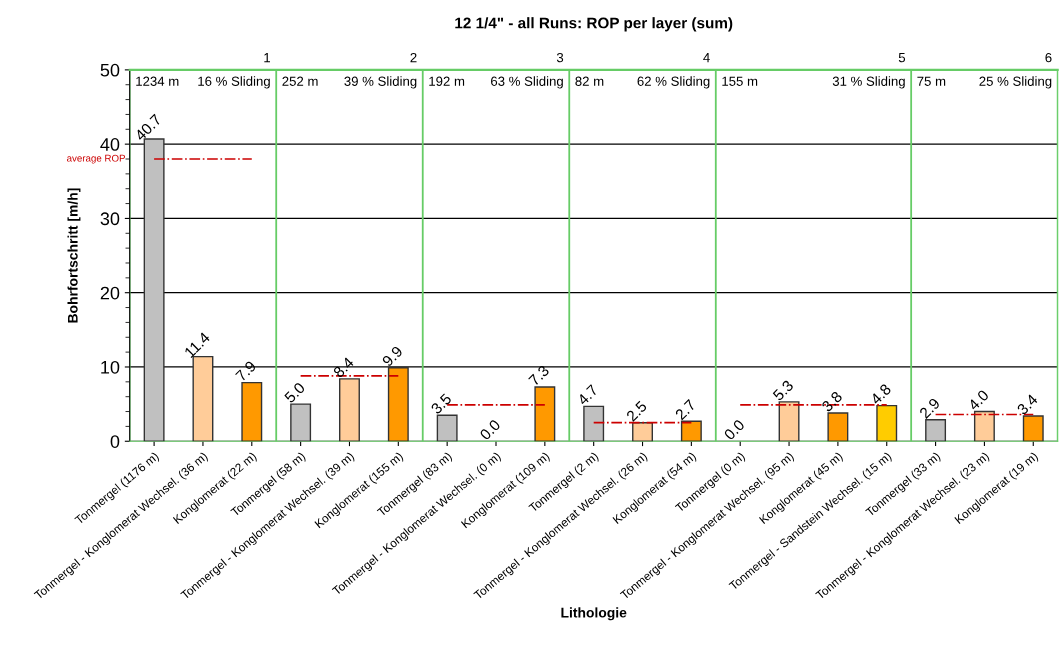 The height and width of the screenshot is (647, 1063). What do you see at coordinates (587, 395) in the screenshot?
I see `data-label: 4.7` at bounding box center [587, 395].